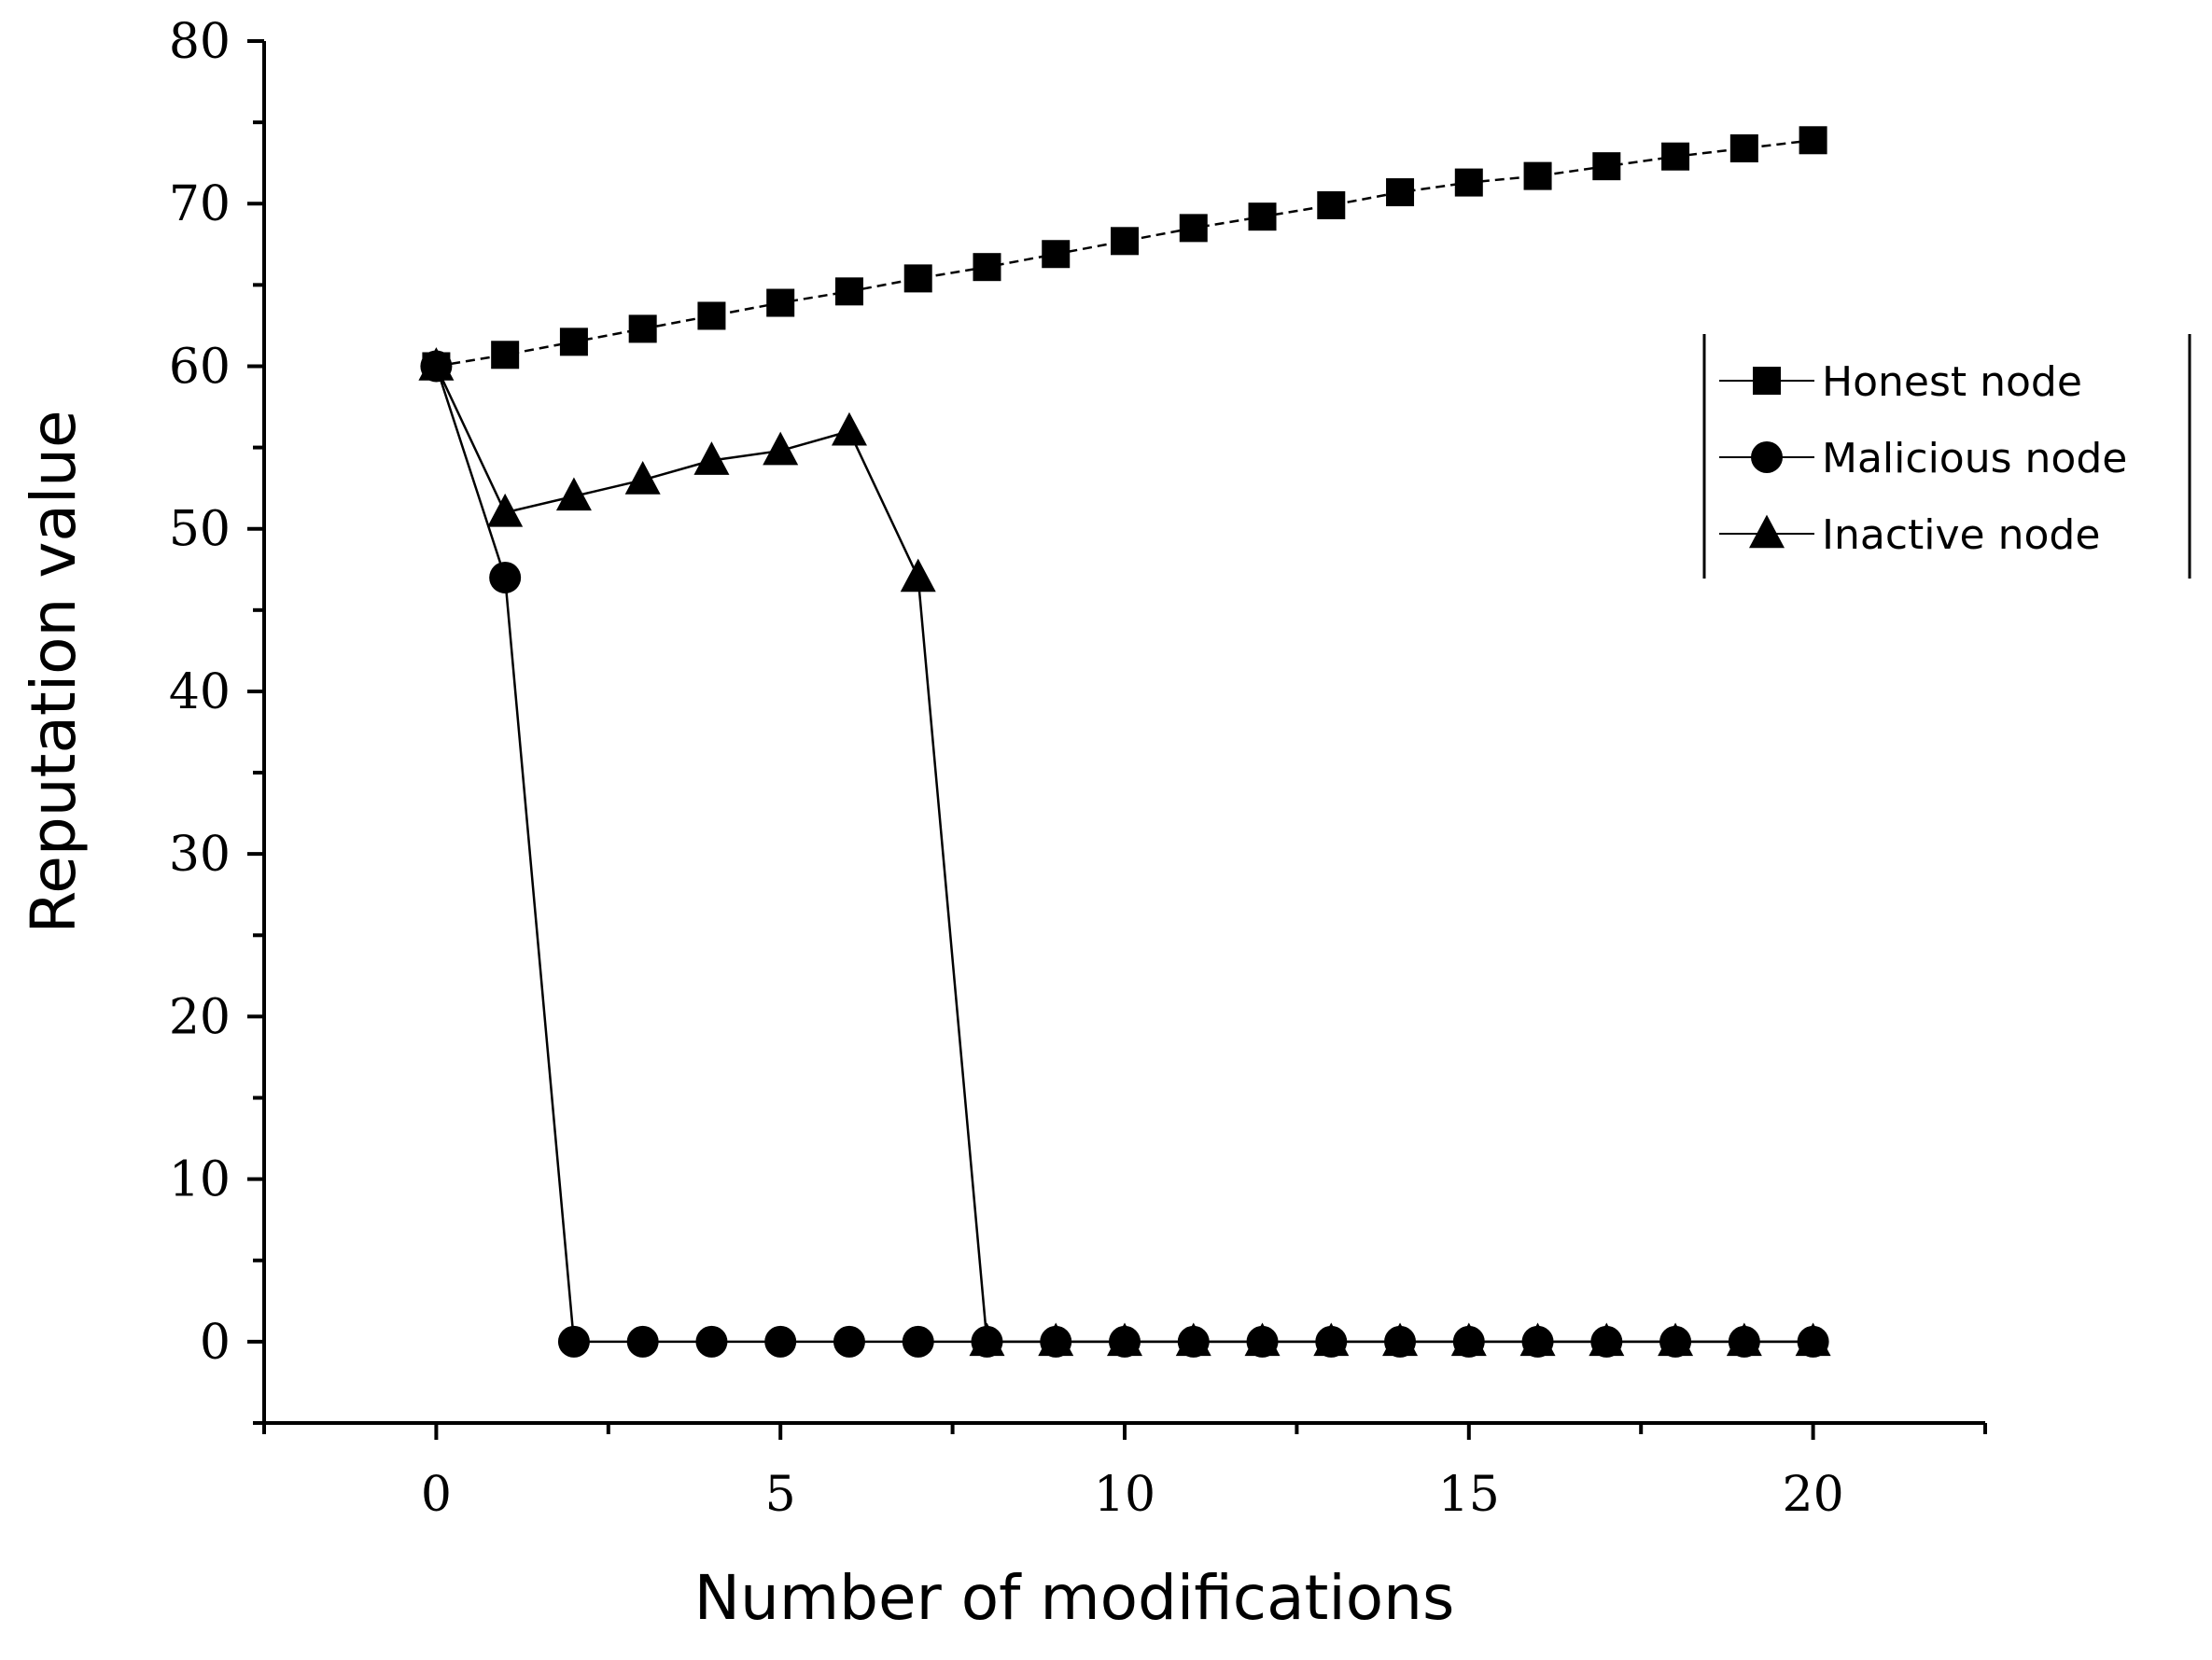 Image resolution: width=2212 pixels, height=1660 pixels. Describe the element at coordinates (54, 671) in the screenshot. I see `y-axis-title: Reputation value` at that location.